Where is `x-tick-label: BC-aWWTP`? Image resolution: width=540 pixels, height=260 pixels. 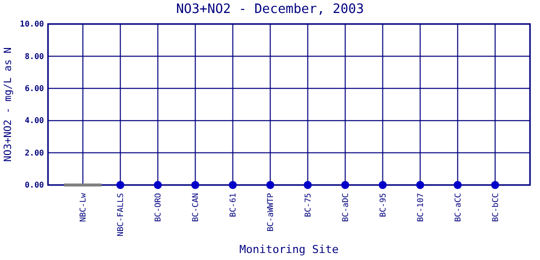 x-tick-label: BC-aWWTP is located at coordinates (271, 212).